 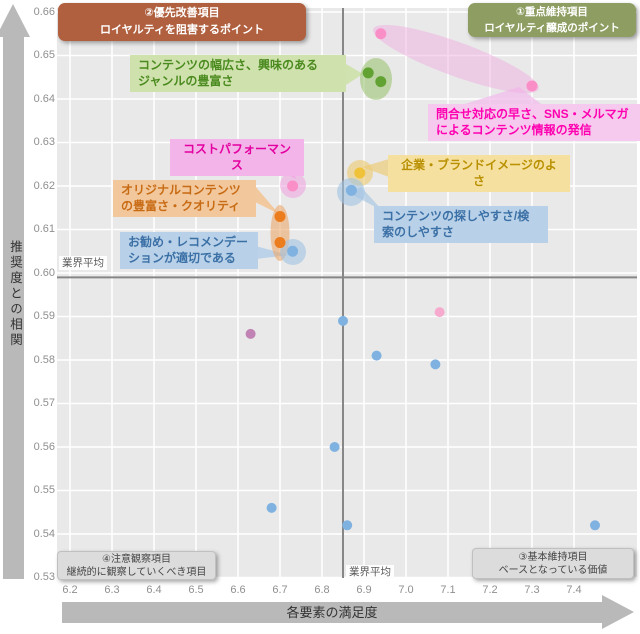 What do you see at coordinates (196, 590) in the screenshot?
I see `x-tick-label: 6.5` at bounding box center [196, 590].